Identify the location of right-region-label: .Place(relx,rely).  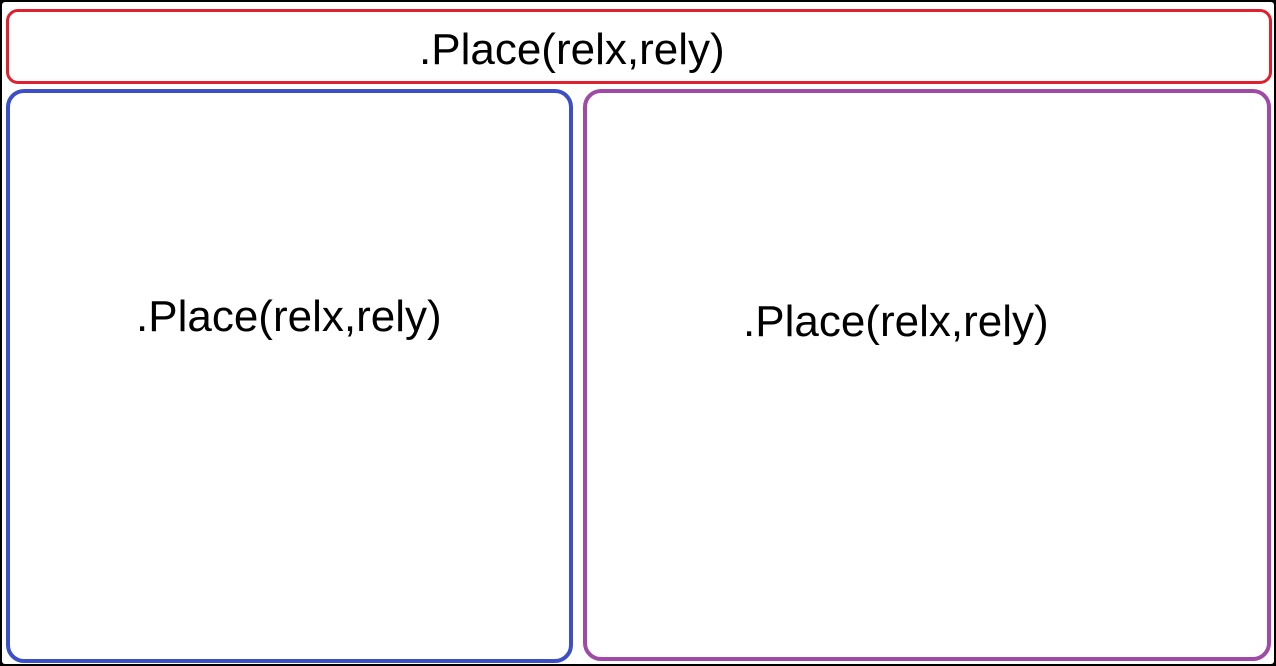
(896, 321).